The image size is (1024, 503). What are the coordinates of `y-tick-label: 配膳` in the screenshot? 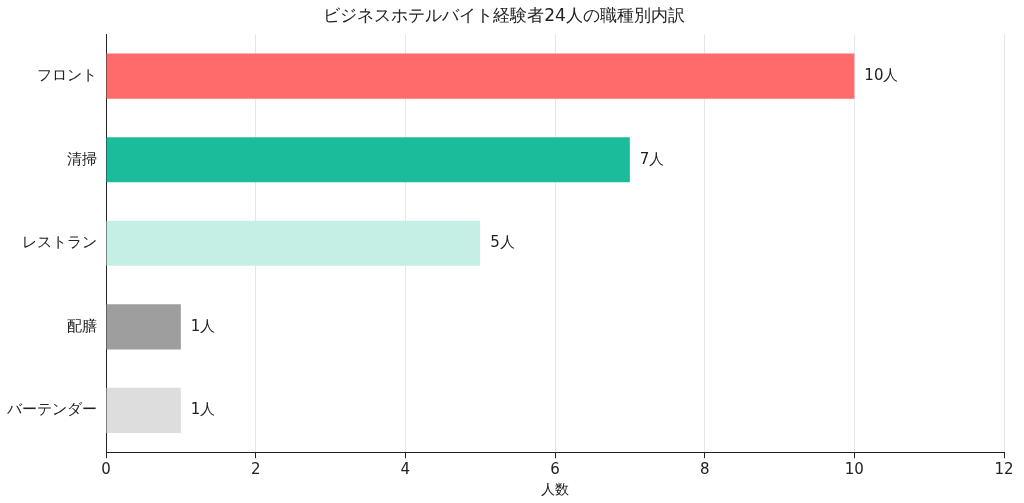 It's located at (82, 325).